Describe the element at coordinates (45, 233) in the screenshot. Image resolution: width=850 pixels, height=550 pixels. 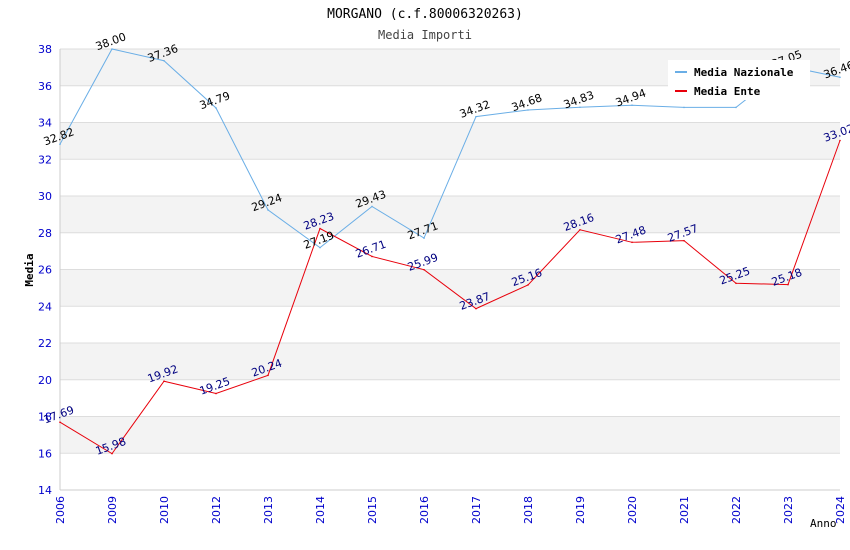
I see `y-tick-label: 28` at that location.